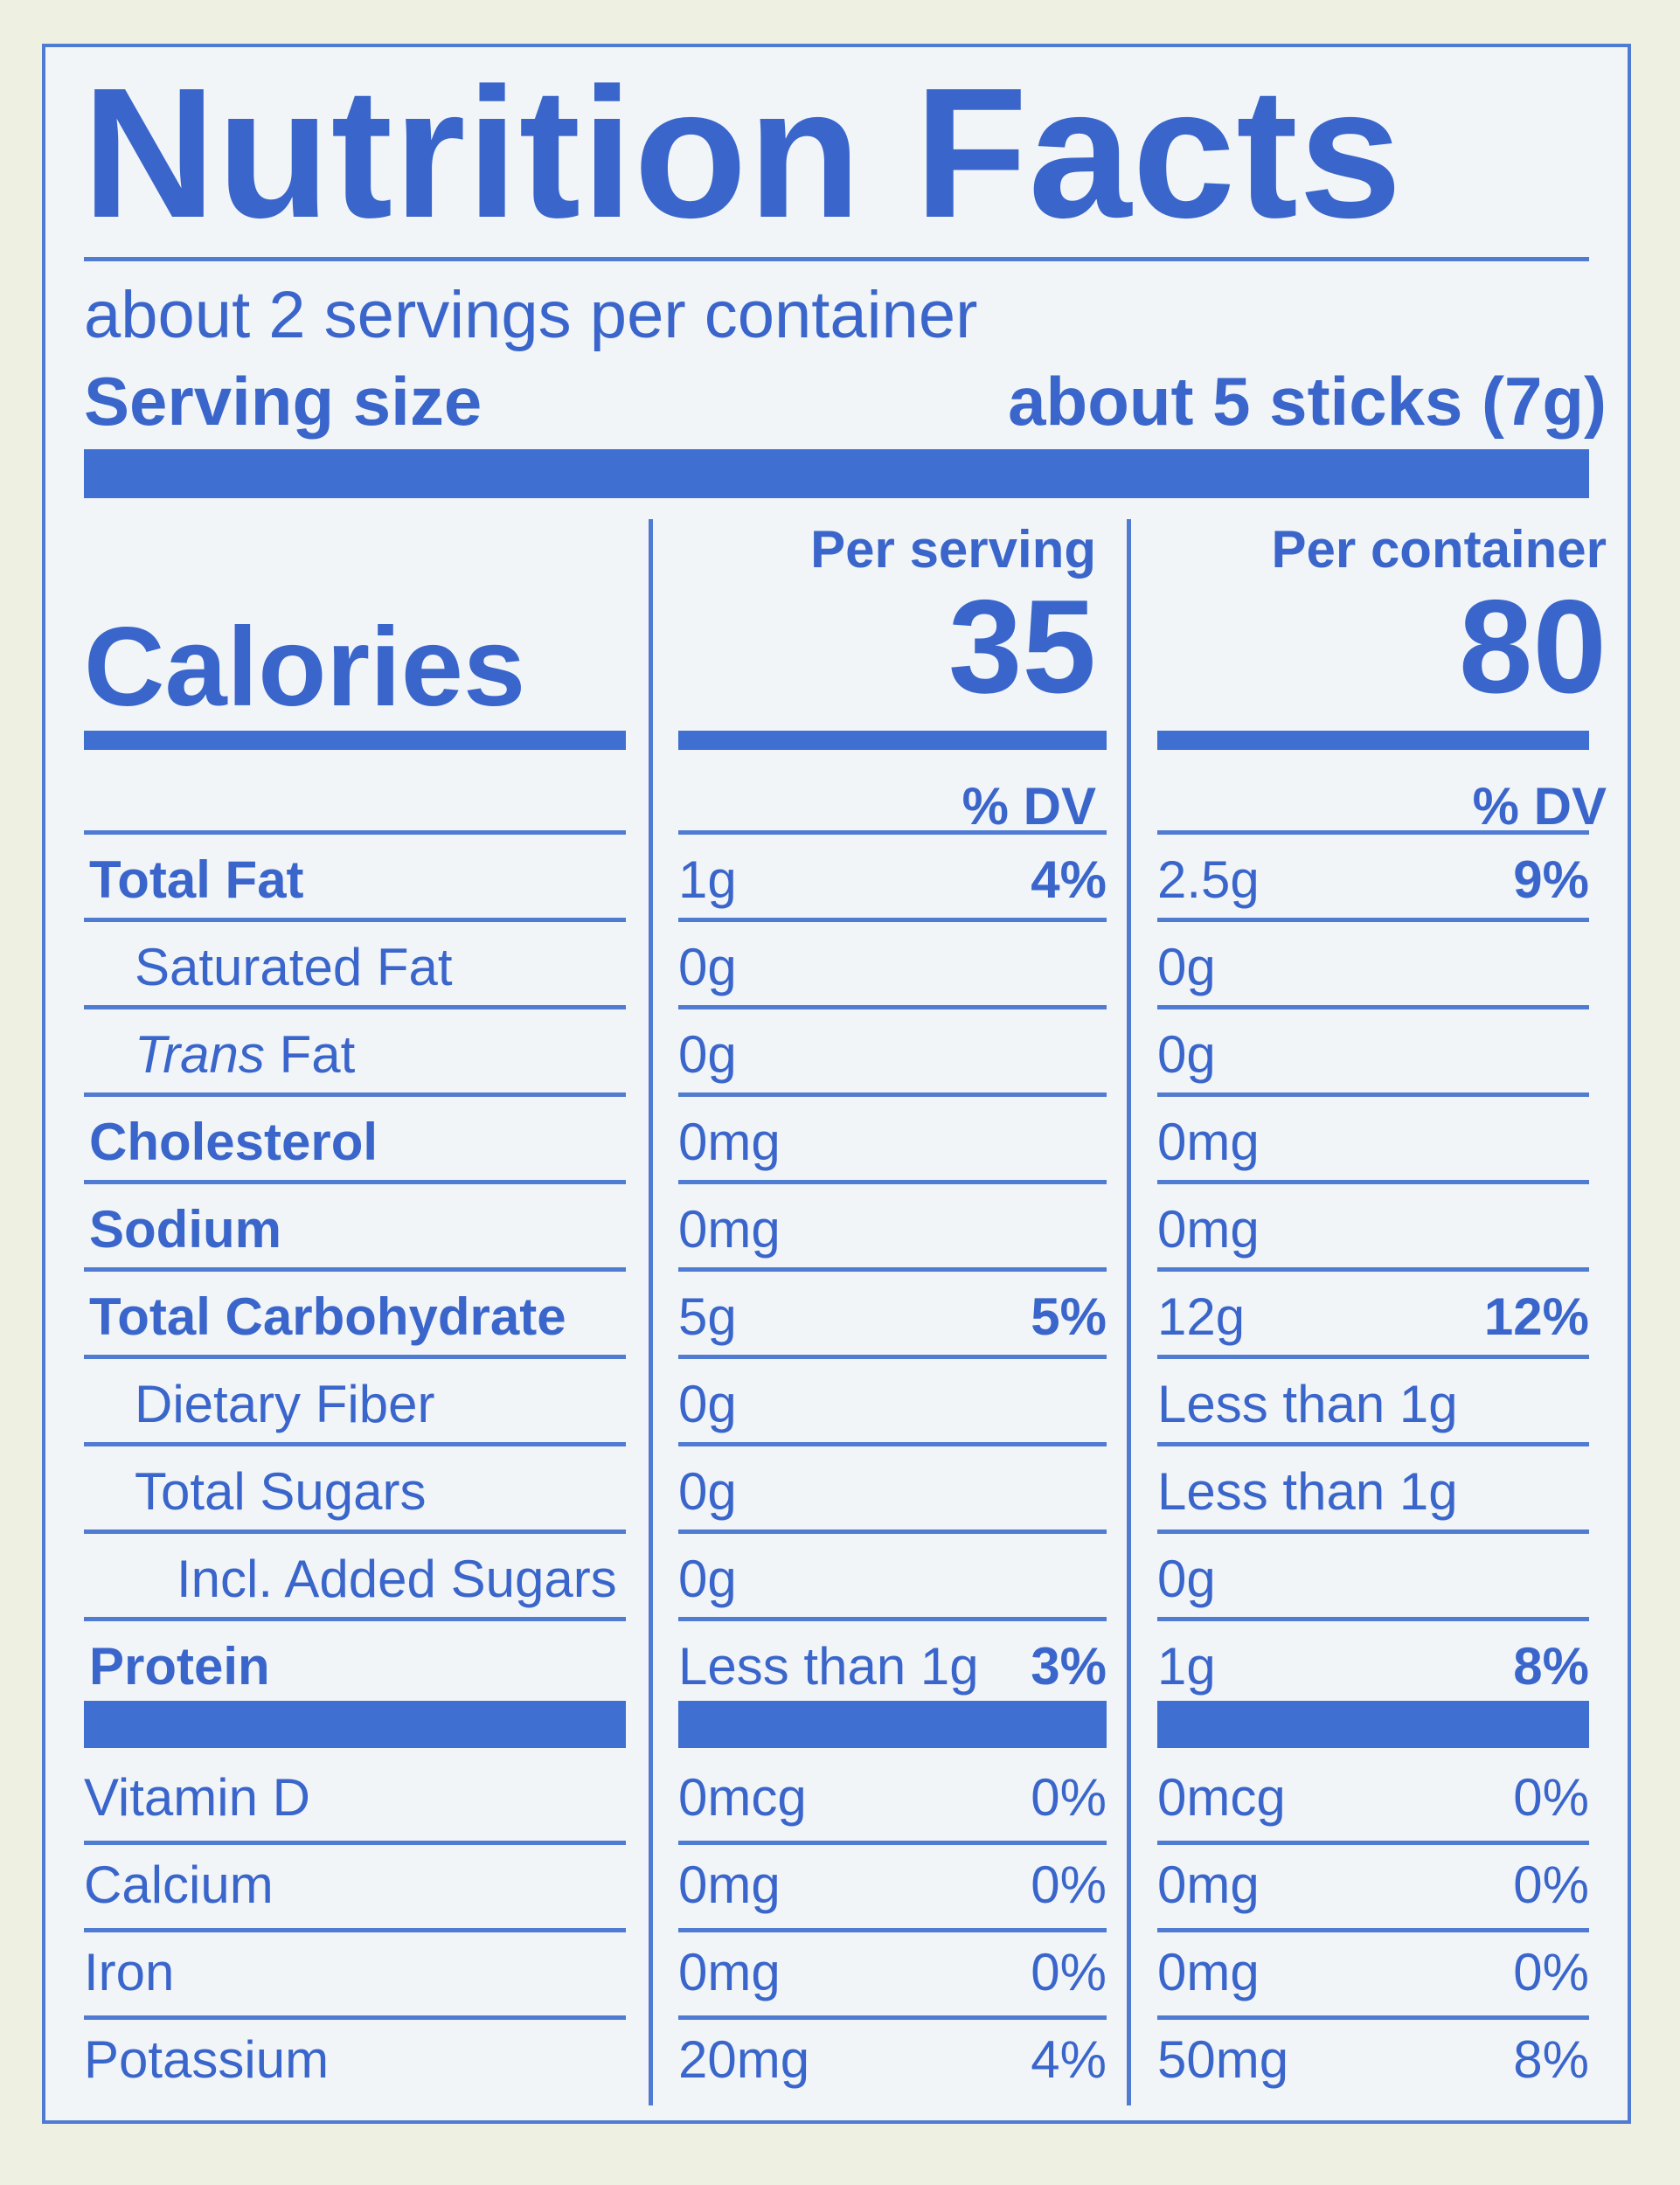  What do you see at coordinates (185, 1229) in the screenshot?
I see `nutrient-name: Sodium` at bounding box center [185, 1229].